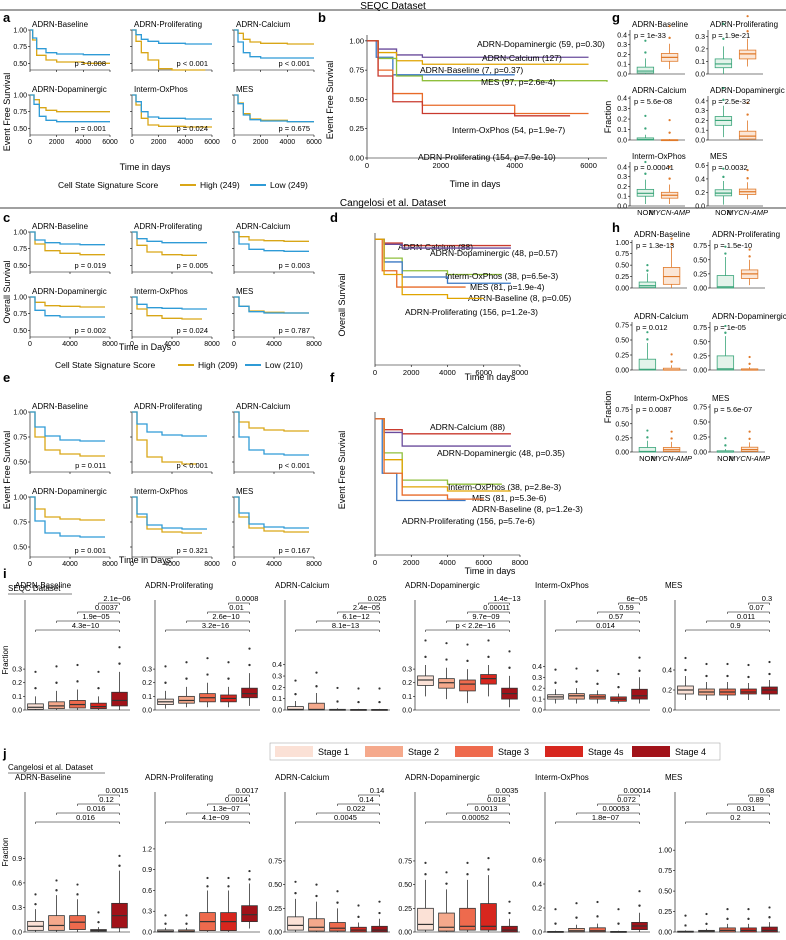 Image resolution: width=786 pixels, height=940 pixels. What do you see at coordinates (7, 291) in the screenshot?
I see `c-ylabel: Overall Survival` at bounding box center [7, 291].